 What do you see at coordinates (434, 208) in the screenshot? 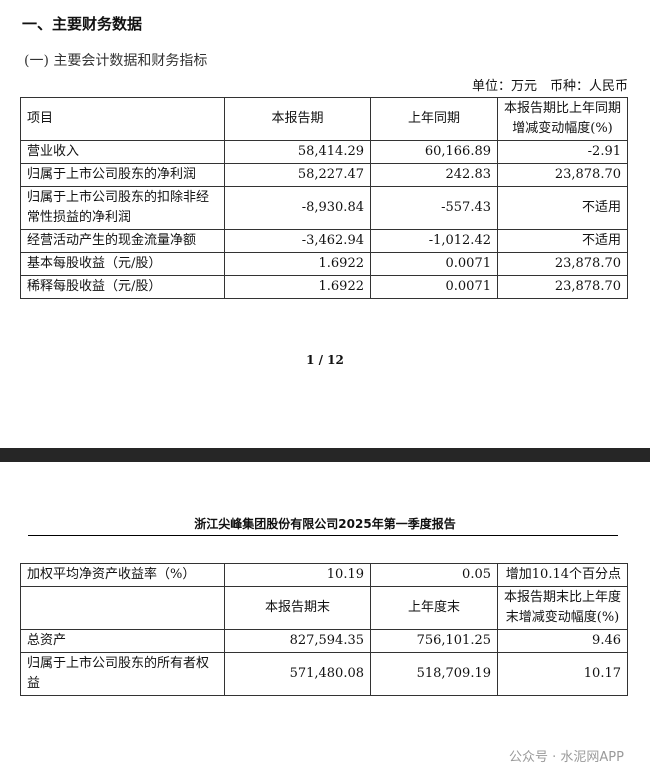
I see `cell-value: -557.43` at bounding box center [434, 208].